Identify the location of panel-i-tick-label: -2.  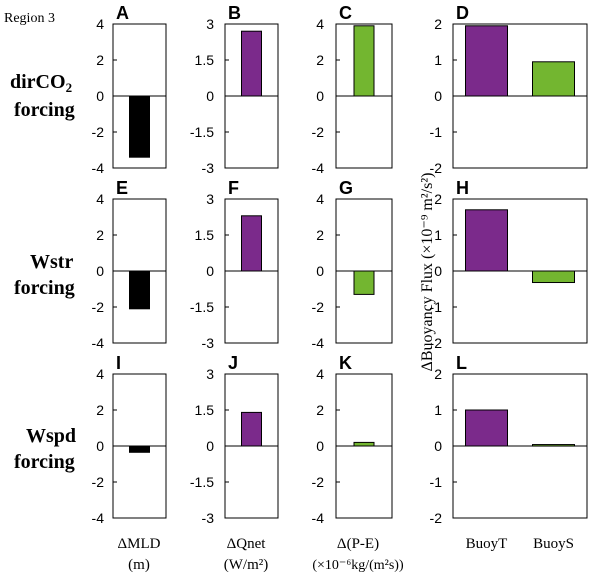
(98, 482).